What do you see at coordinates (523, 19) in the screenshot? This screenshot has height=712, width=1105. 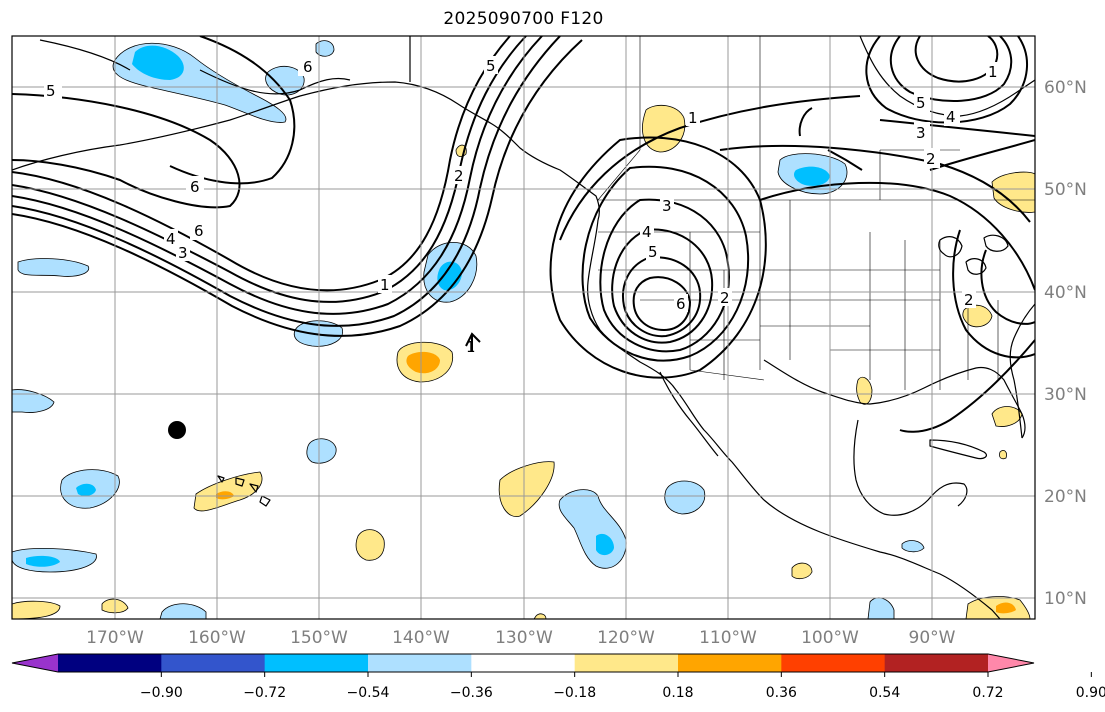 I see `map-title: 2025090700 F120` at bounding box center [523, 19].